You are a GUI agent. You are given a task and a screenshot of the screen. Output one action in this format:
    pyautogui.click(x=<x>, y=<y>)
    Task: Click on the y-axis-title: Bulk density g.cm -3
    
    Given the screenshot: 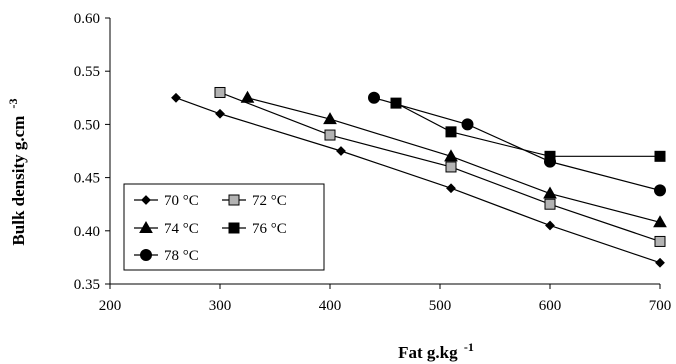 What is the action you would take?
    pyautogui.click(x=17, y=171)
    